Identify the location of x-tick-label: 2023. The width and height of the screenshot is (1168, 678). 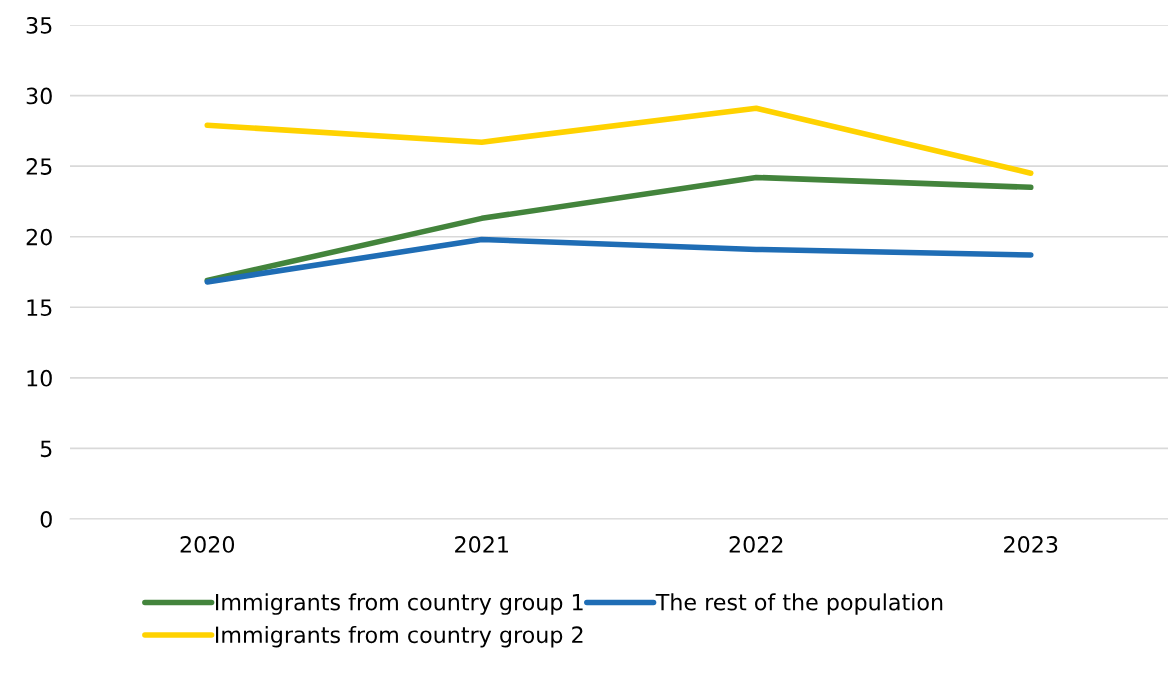
(1031, 544).